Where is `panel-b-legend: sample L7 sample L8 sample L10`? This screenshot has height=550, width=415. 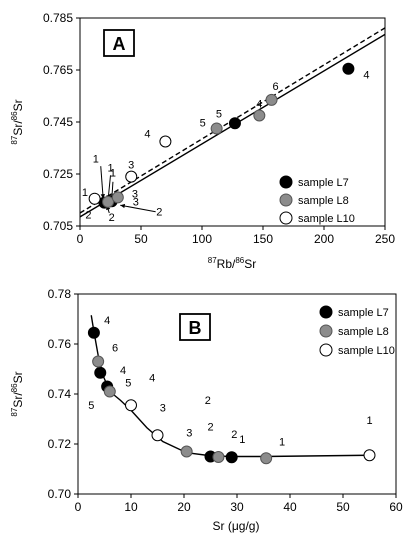
panel-b-legend: sample L7 sample L8 sample L10 is located at coordinates (357, 331).